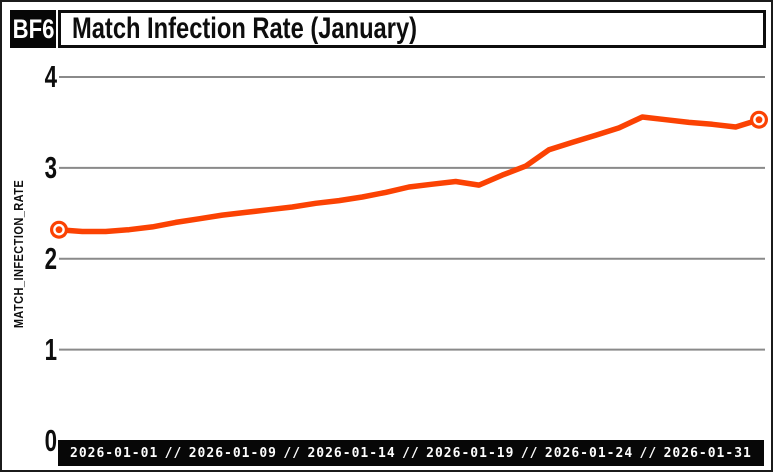 The height and width of the screenshot is (472, 773). I want to click on y-tick-label: 3, so click(50, 167).